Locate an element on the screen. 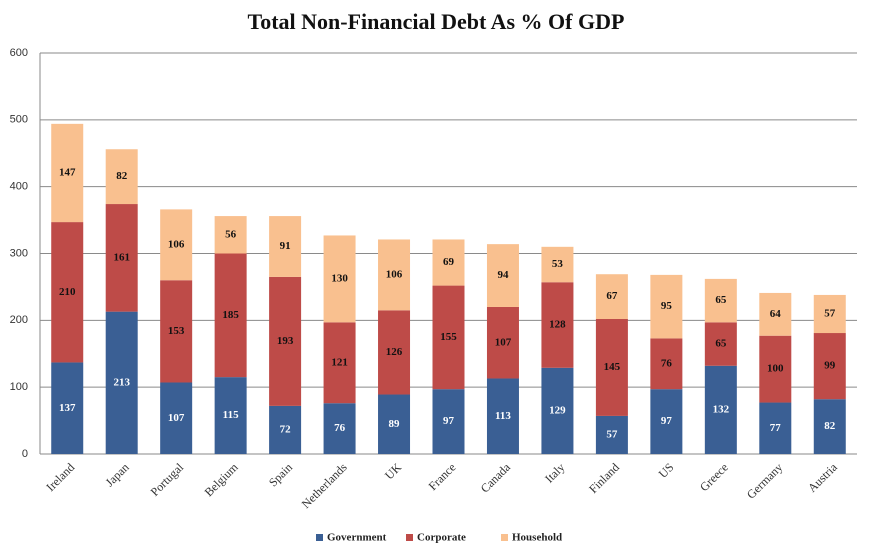 This screenshot has width=873, height=558. data-label: 129 is located at coordinates (557, 410).